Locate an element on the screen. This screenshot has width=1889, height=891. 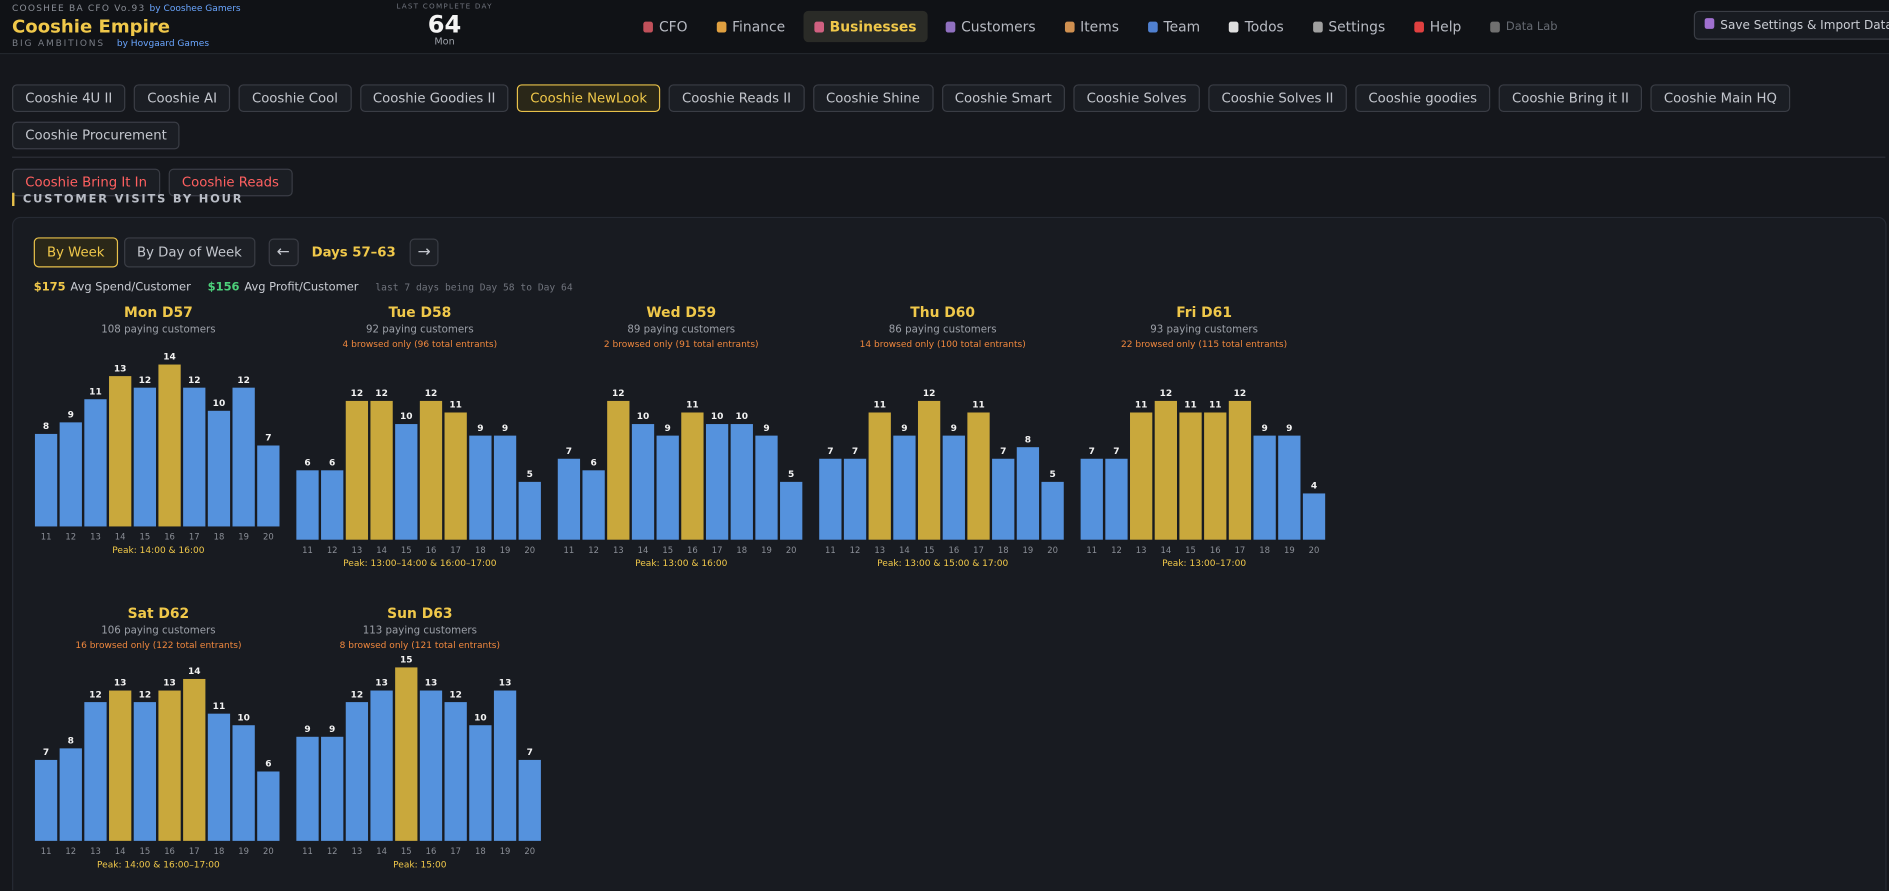
peak-label: Peak: 13:00–14:00 & 16:00–17:00 is located at coordinates (420, 563).